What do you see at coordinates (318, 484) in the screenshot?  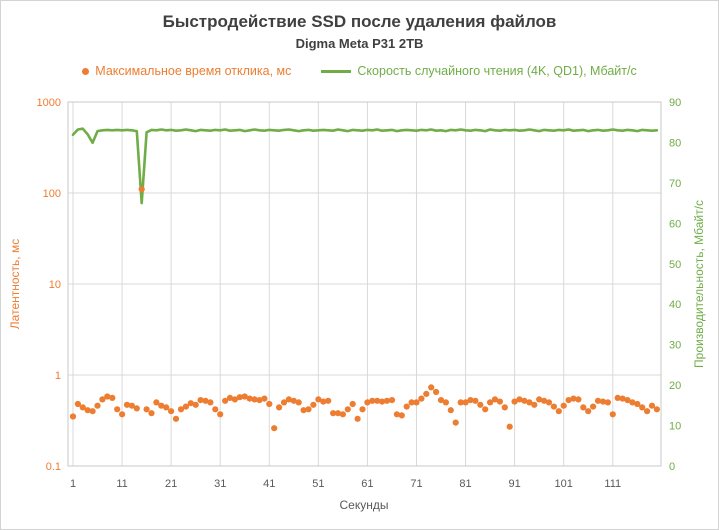 I see `x-tick-label: 51` at bounding box center [318, 484].